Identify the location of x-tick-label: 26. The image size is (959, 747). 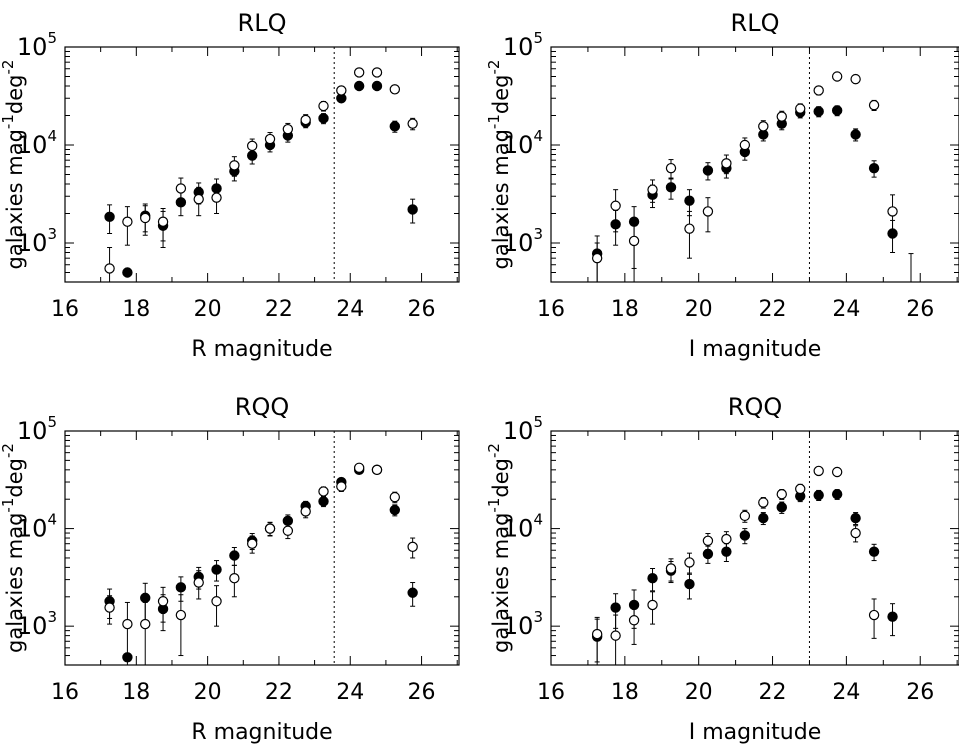
(422, 692).